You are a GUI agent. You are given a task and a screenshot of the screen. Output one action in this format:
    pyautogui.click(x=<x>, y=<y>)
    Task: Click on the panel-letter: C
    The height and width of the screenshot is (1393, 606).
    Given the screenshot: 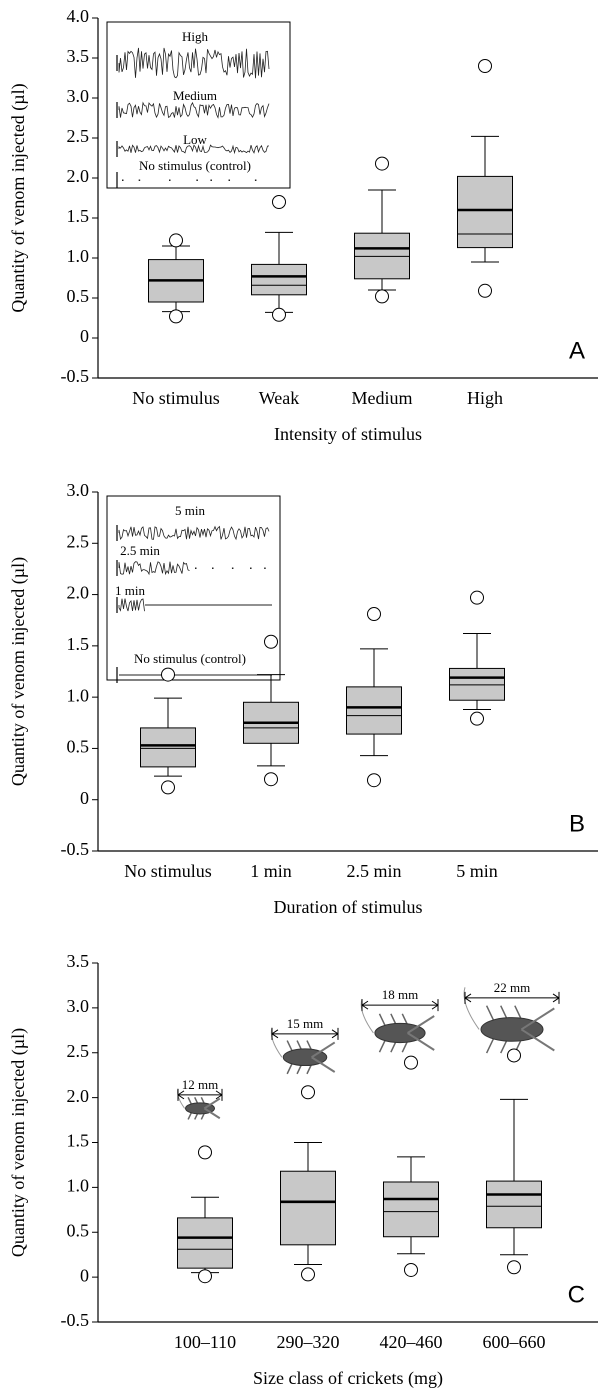 What is the action you would take?
    pyautogui.click(x=576, y=1294)
    